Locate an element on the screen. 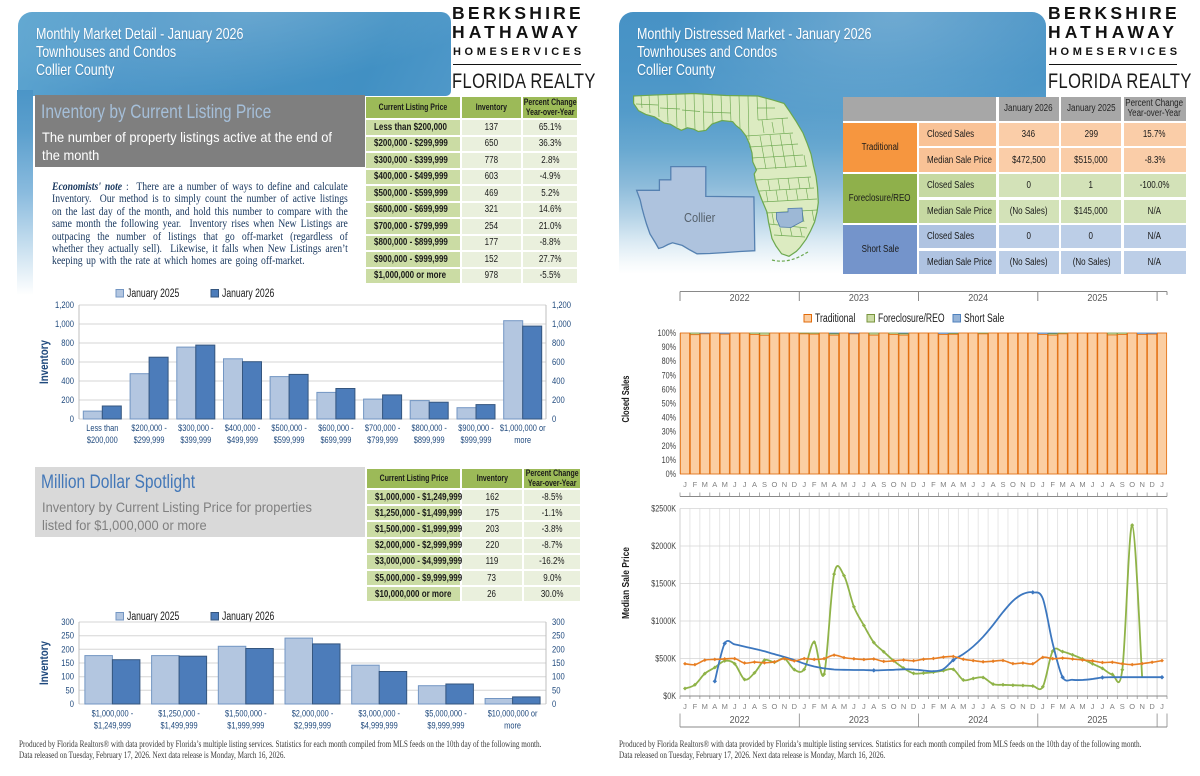 This screenshot has width=1200, height=776. svg-text: $2,000,000 - is located at coordinates (313, 714).